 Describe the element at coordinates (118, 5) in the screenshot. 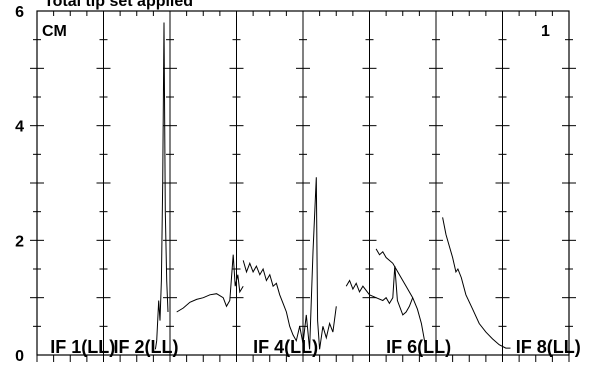

I see `chart-title: Total tip set applied` at that location.